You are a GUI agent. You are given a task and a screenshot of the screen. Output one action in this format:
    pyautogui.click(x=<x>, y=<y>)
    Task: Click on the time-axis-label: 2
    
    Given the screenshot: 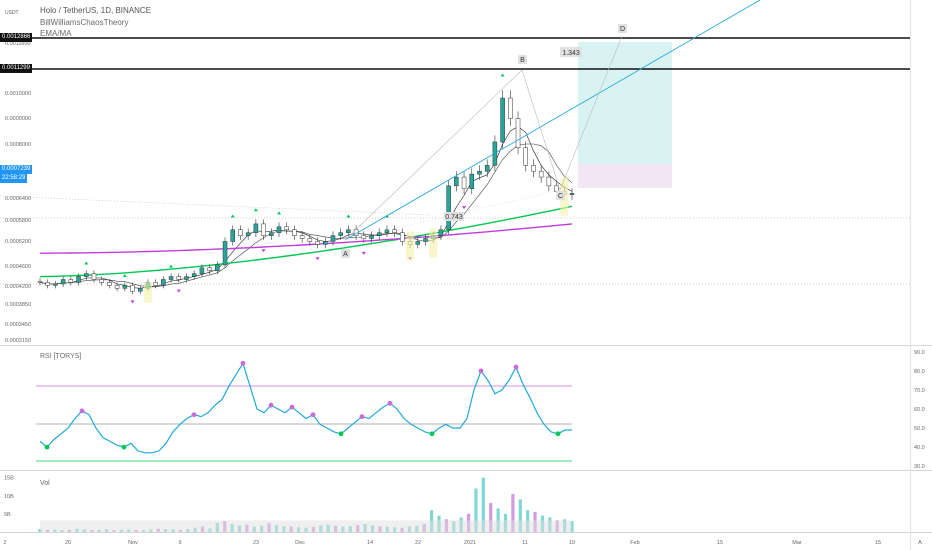 What is the action you would take?
    pyautogui.click(x=4, y=543)
    